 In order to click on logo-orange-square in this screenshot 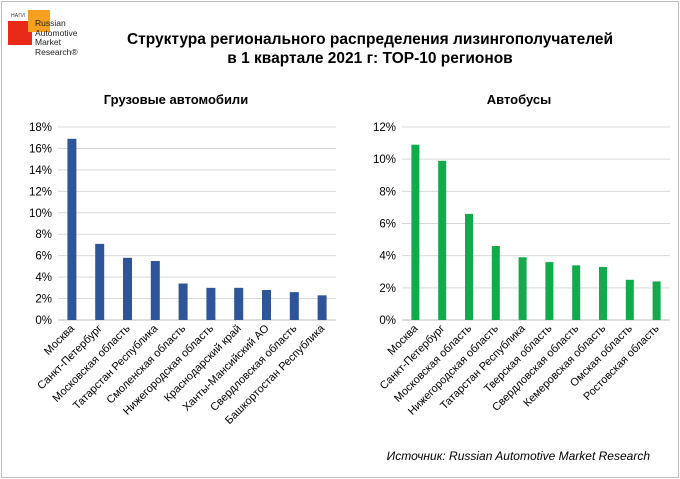, I will do `click(39, 21)`.